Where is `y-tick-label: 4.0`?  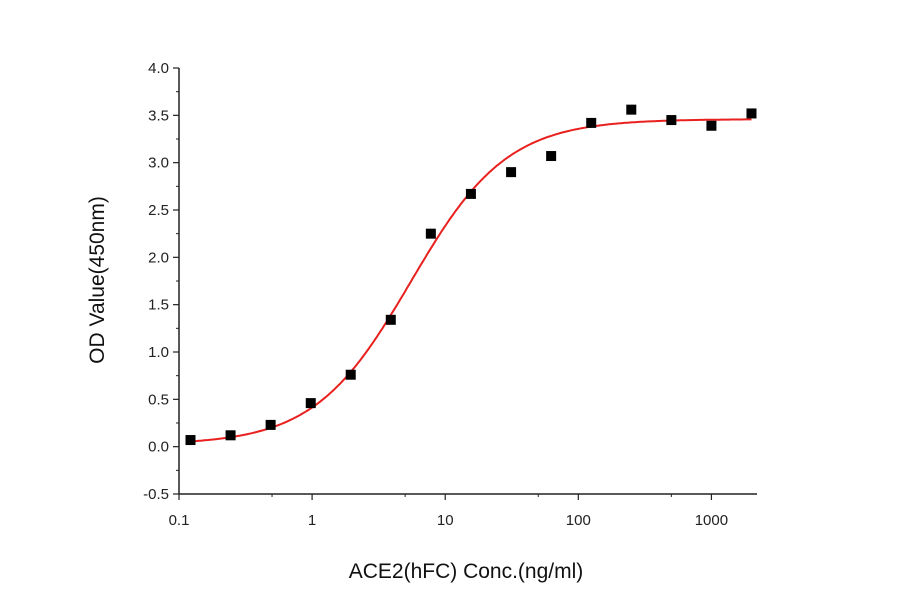
y-tick-label: 4.0 is located at coordinates (158, 68).